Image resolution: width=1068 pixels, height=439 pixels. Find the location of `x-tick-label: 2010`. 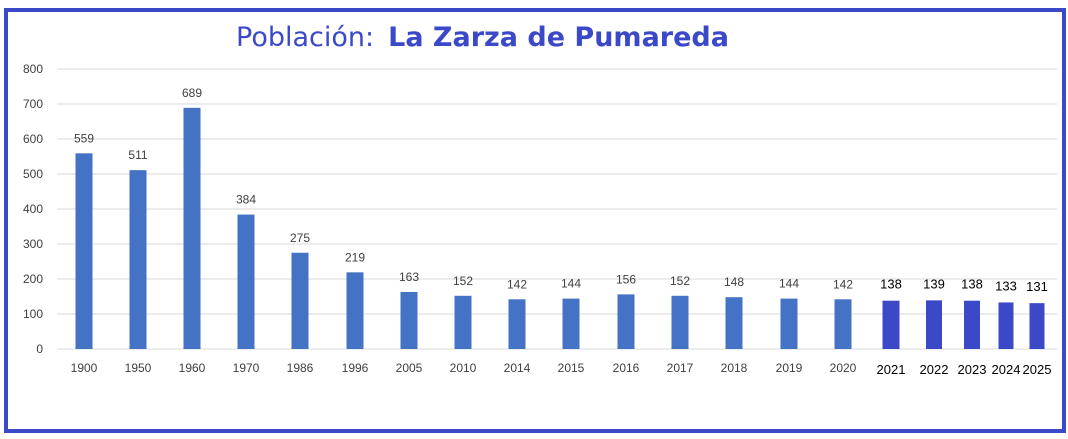

x-tick-label: 2010 is located at coordinates (463, 368).